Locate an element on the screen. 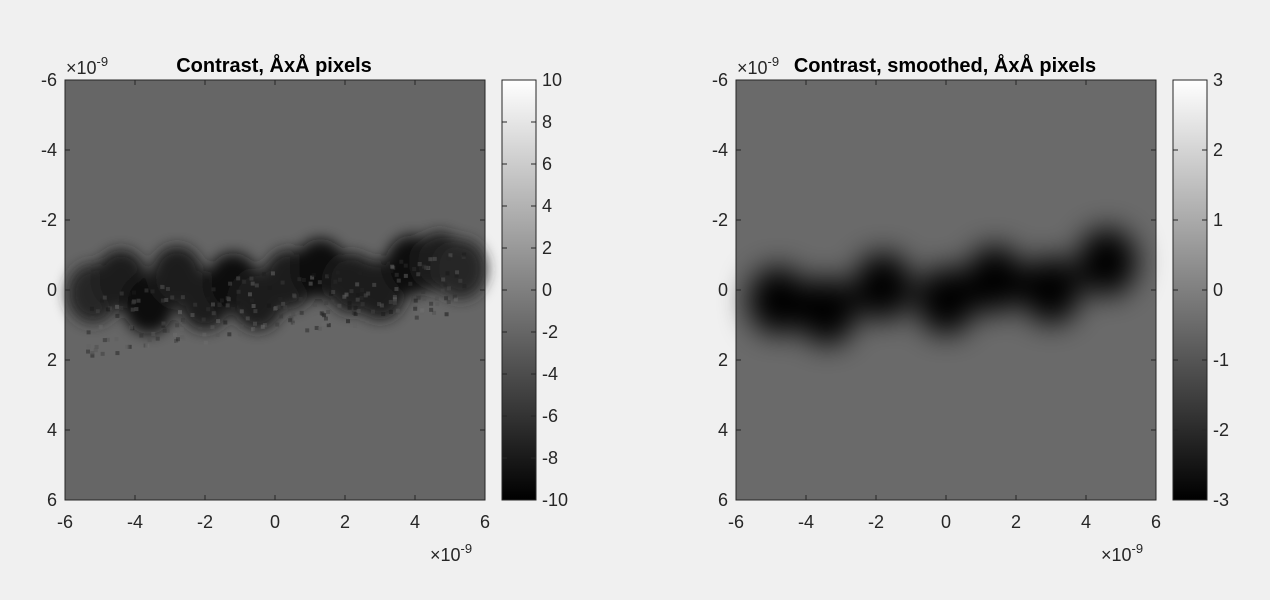 The height and width of the screenshot is (600, 1270). left-ytick-label: 2 is located at coordinates (52, 360).